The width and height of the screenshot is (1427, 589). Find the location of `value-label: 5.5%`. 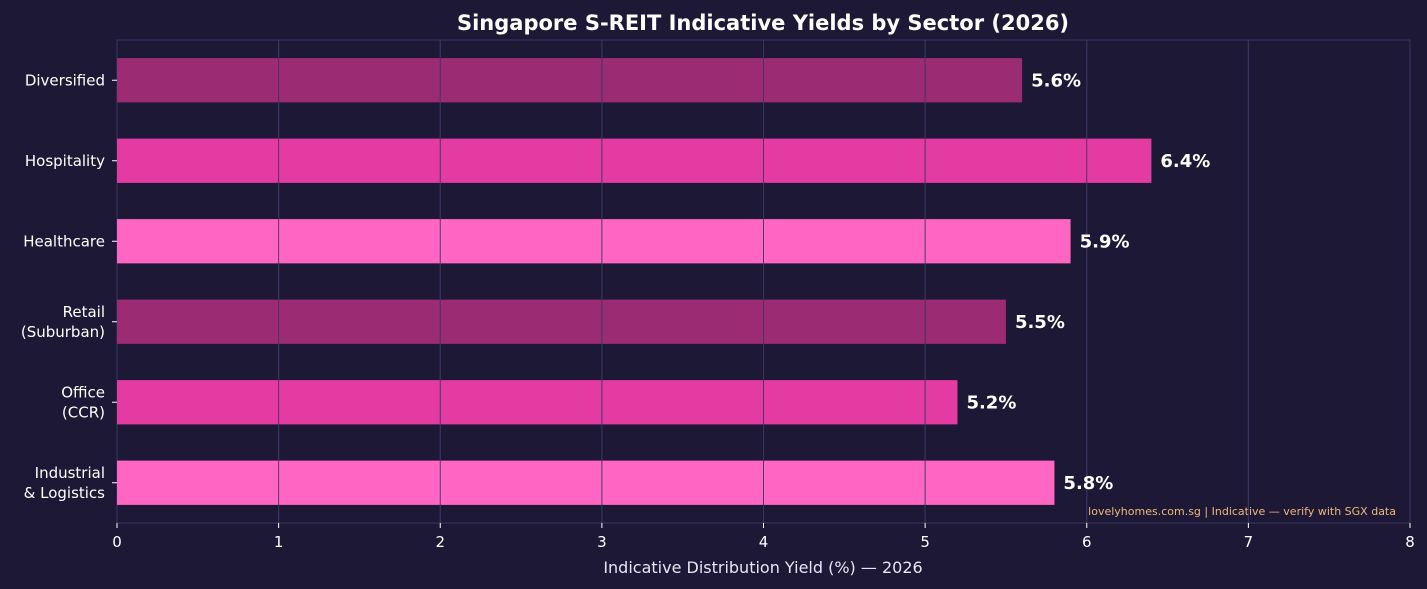

value-label: 5.5% is located at coordinates (1040, 322).